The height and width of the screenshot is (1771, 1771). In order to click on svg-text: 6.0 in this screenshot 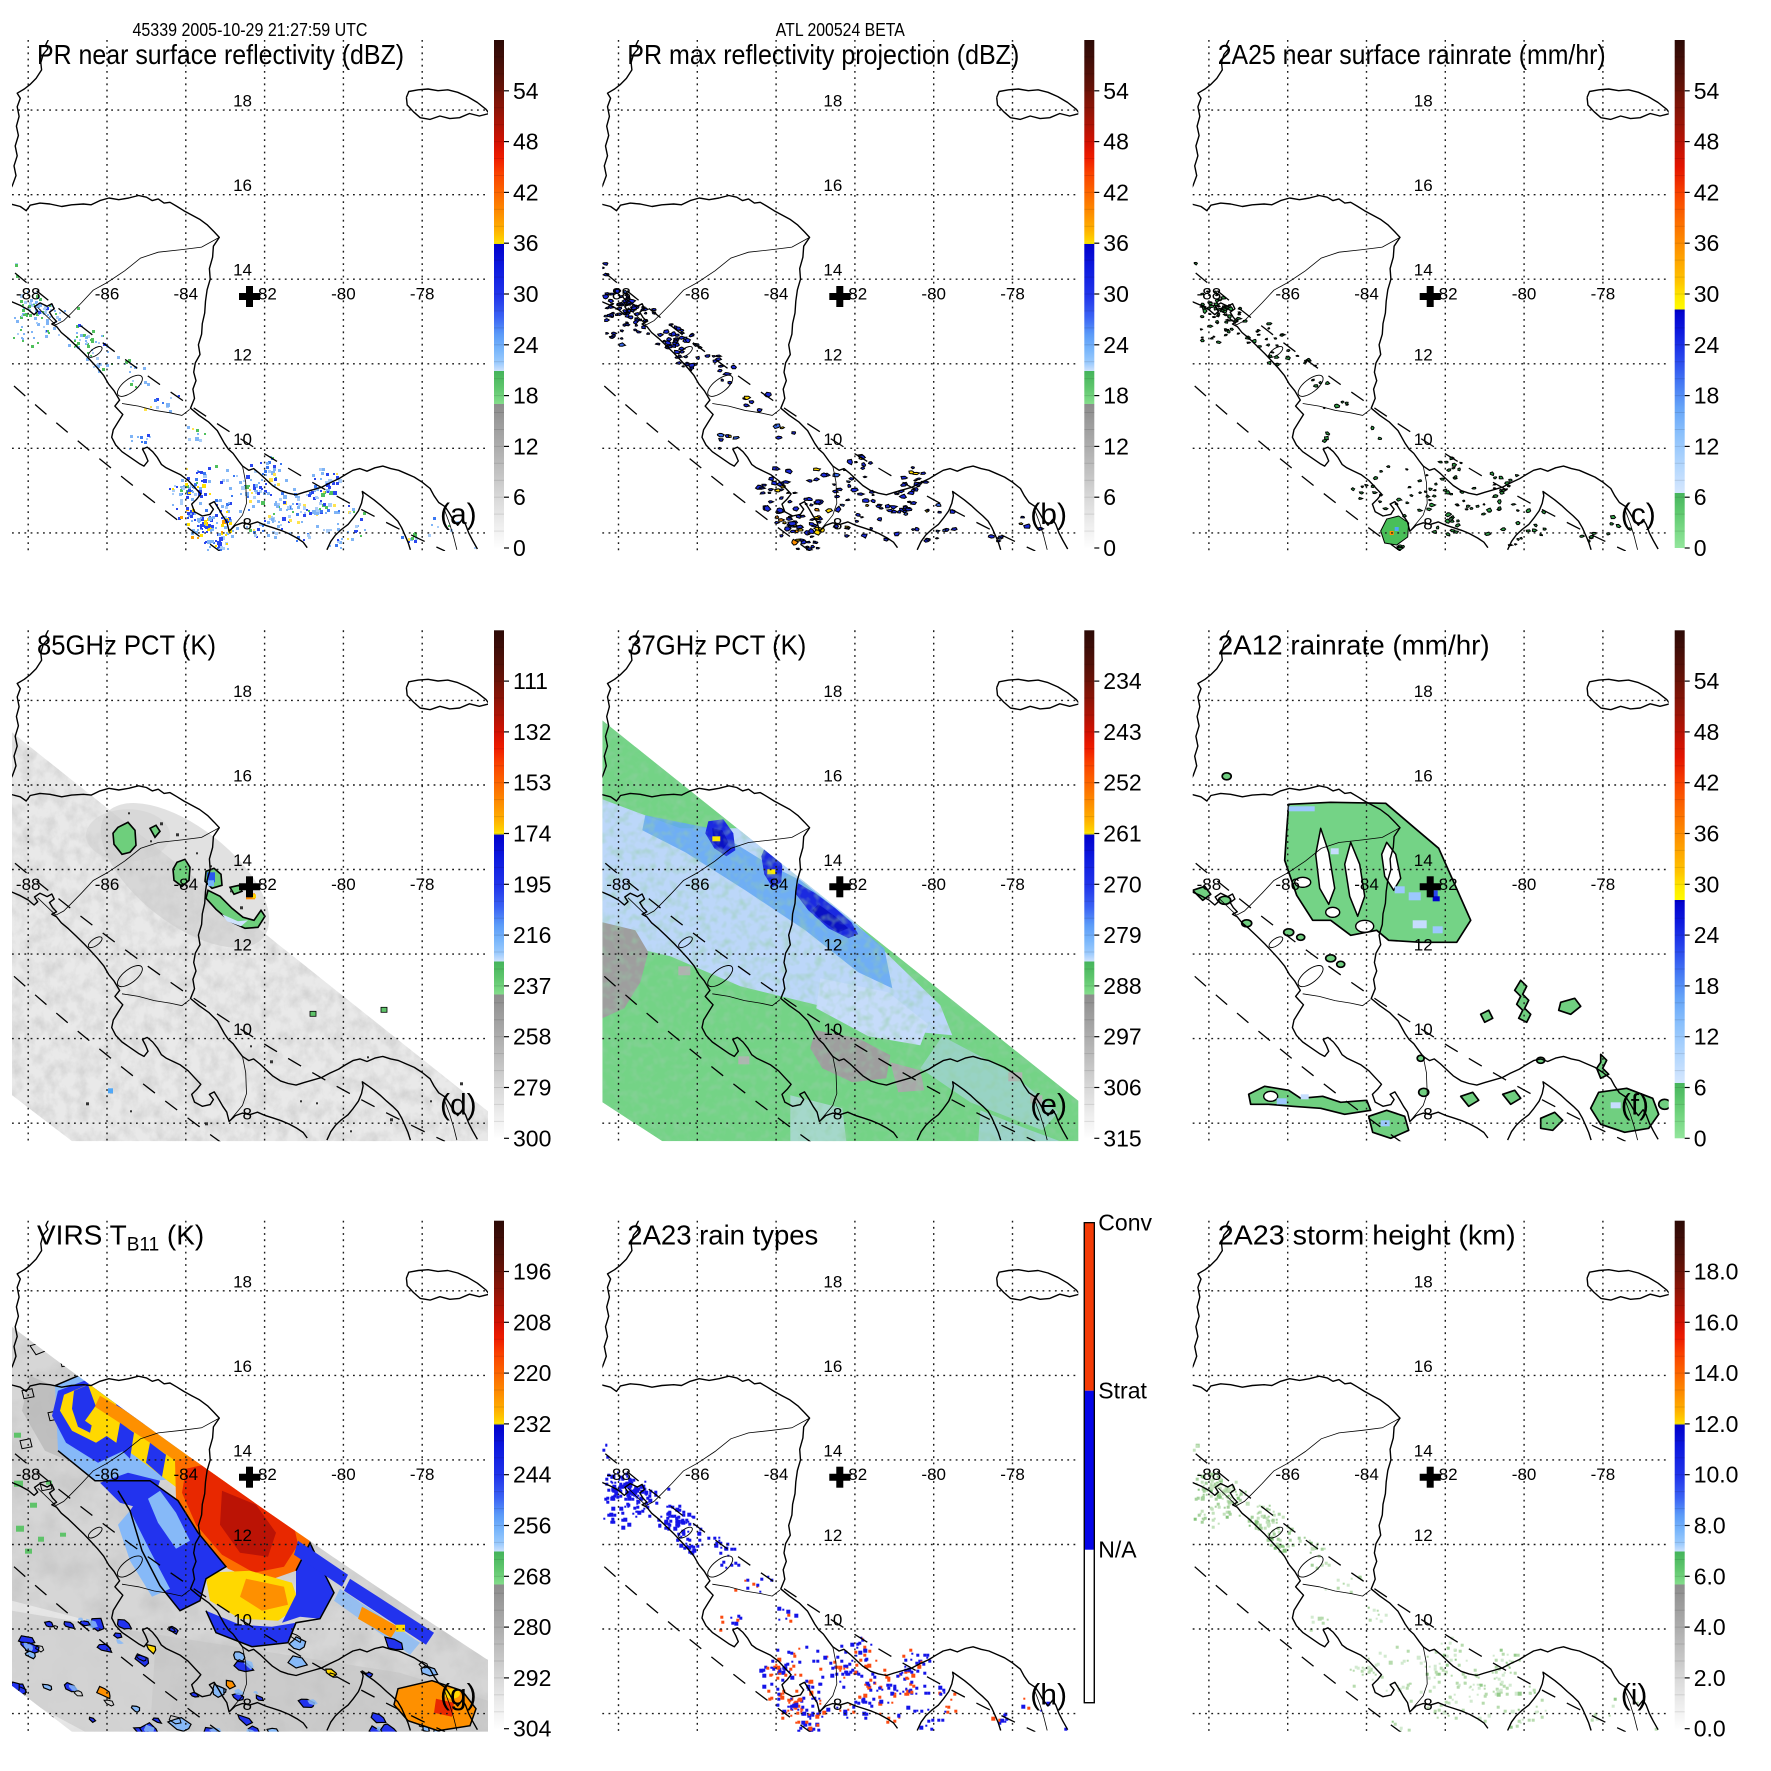, I will do `click(1710, 1576)`.